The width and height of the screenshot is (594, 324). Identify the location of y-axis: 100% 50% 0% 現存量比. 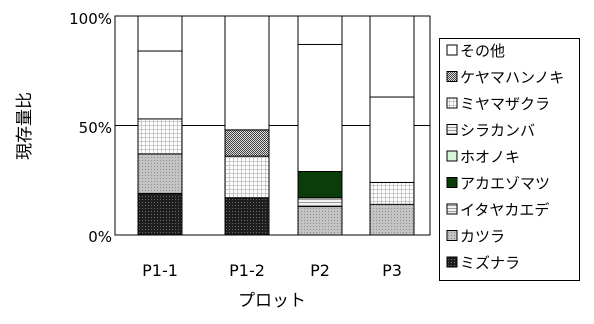
(63, 128).